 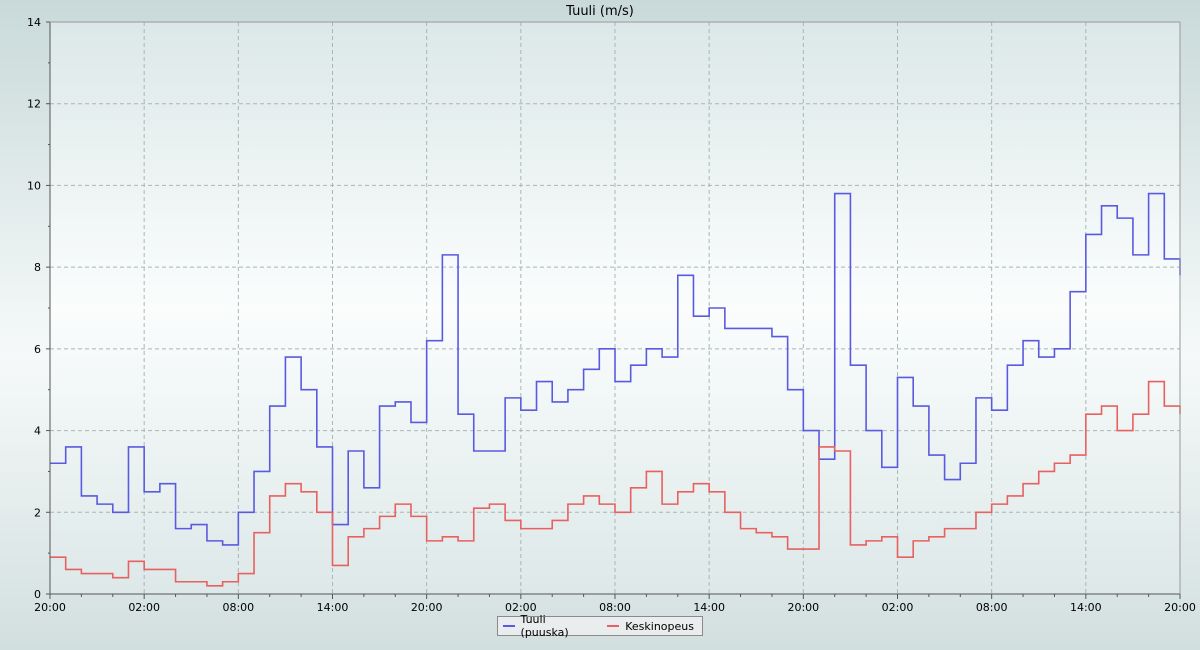 I want to click on legend-swatch-average, so click(x=613, y=626).